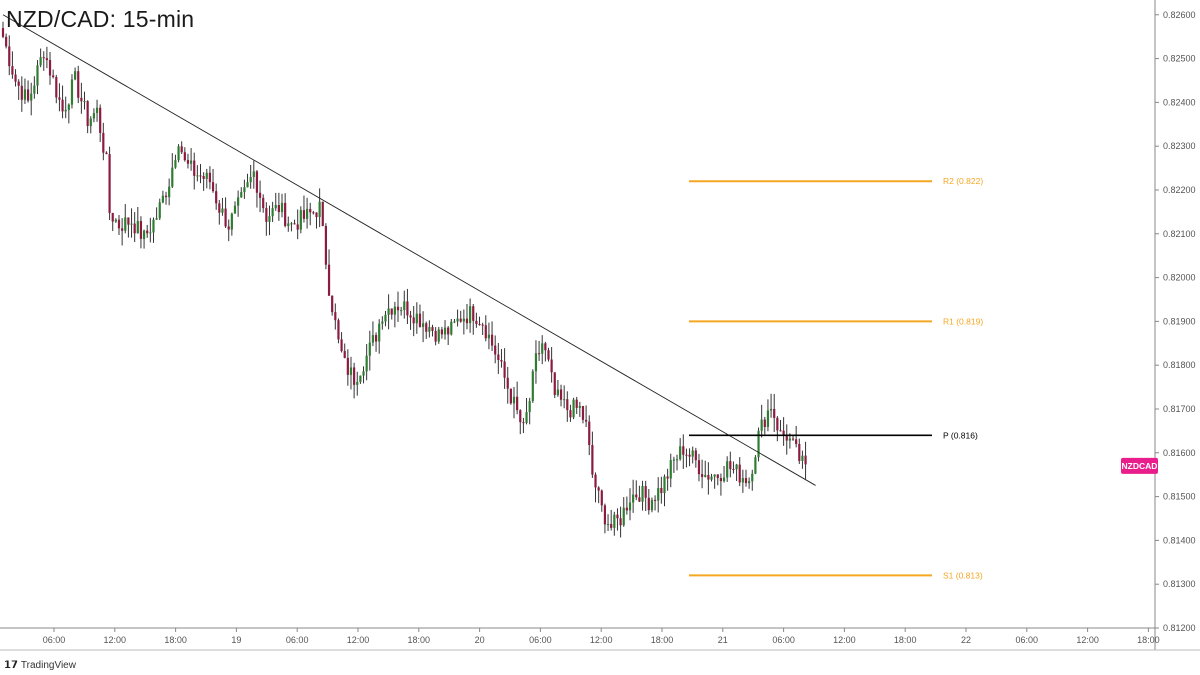  What do you see at coordinates (1179, 15) in the screenshot?
I see `price-tick-label: 0.82600` at bounding box center [1179, 15].